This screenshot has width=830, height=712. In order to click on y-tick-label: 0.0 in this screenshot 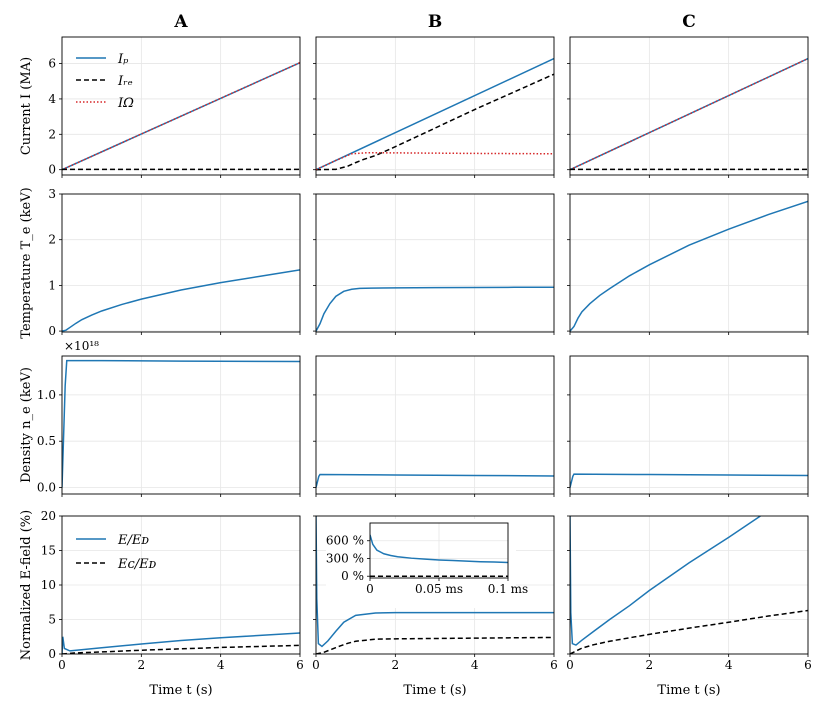, I will do `click(46, 488)`.